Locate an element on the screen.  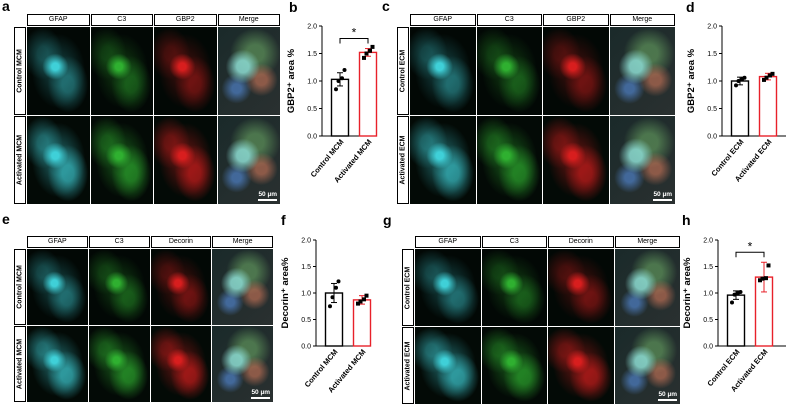
row-label: Control MCM is located at coordinates (20, 287).